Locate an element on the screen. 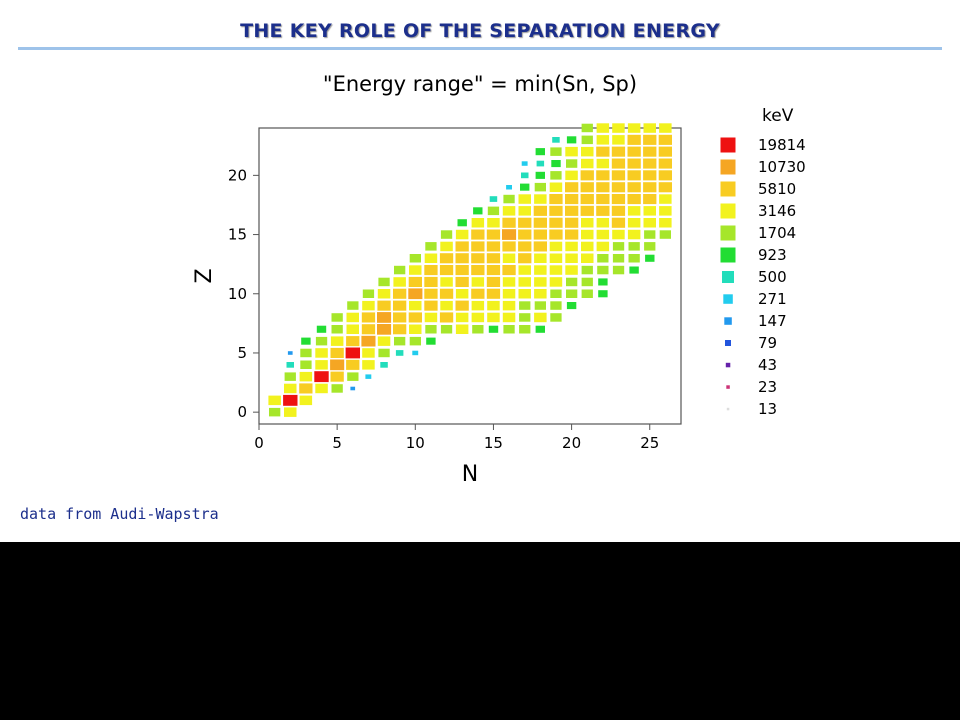 This screenshot has height=720, width=960. y-tick-label: 0 is located at coordinates (242, 412).